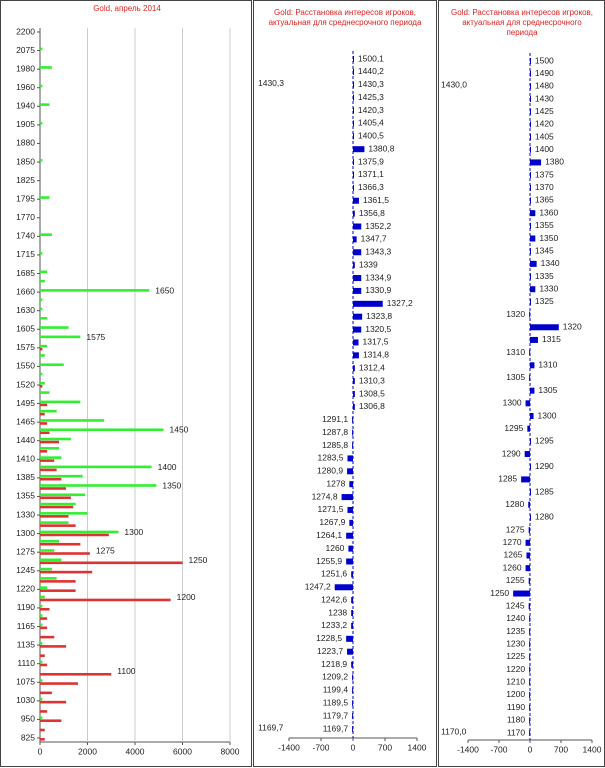  I want to click on strike-annotation: 1275, so click(105, 550).